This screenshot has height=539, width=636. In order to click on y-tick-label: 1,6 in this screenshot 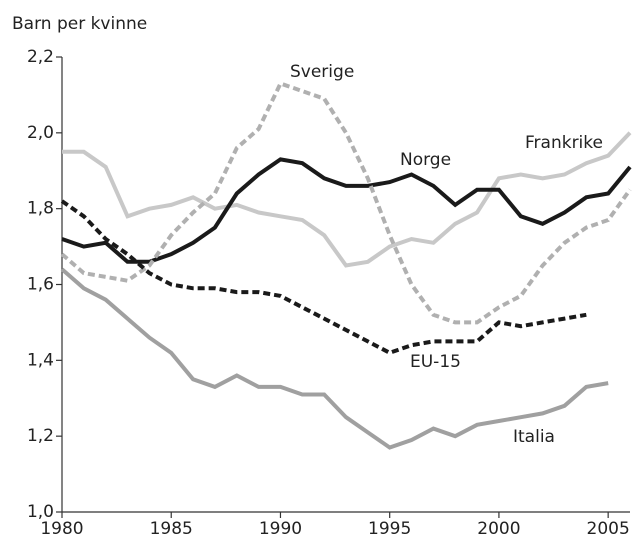, I will do `click(40, 285)`.